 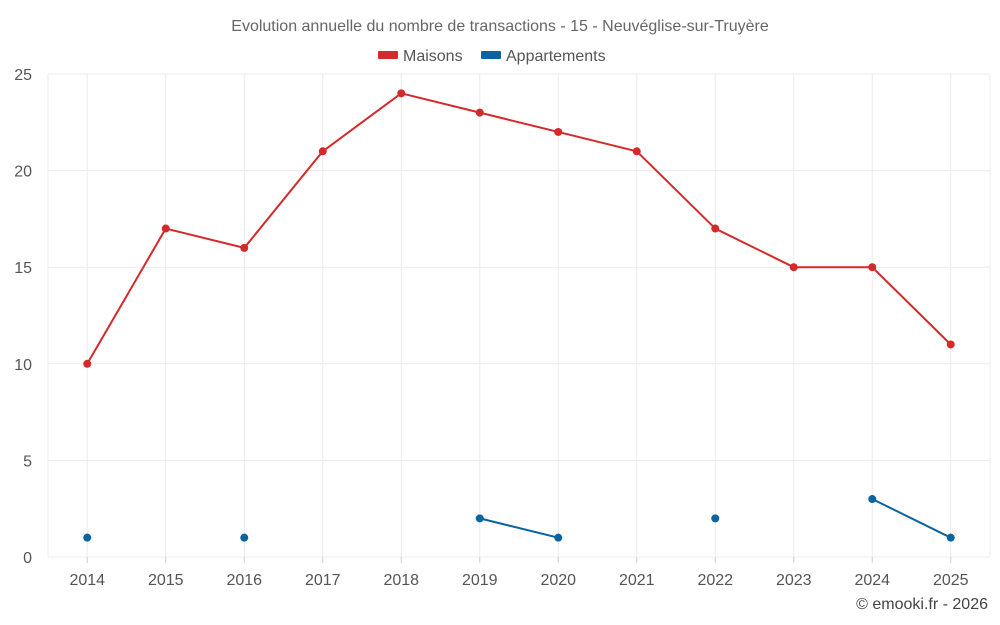 I want to click on legend: Maisons Appartements, so click(x=492, y=56).